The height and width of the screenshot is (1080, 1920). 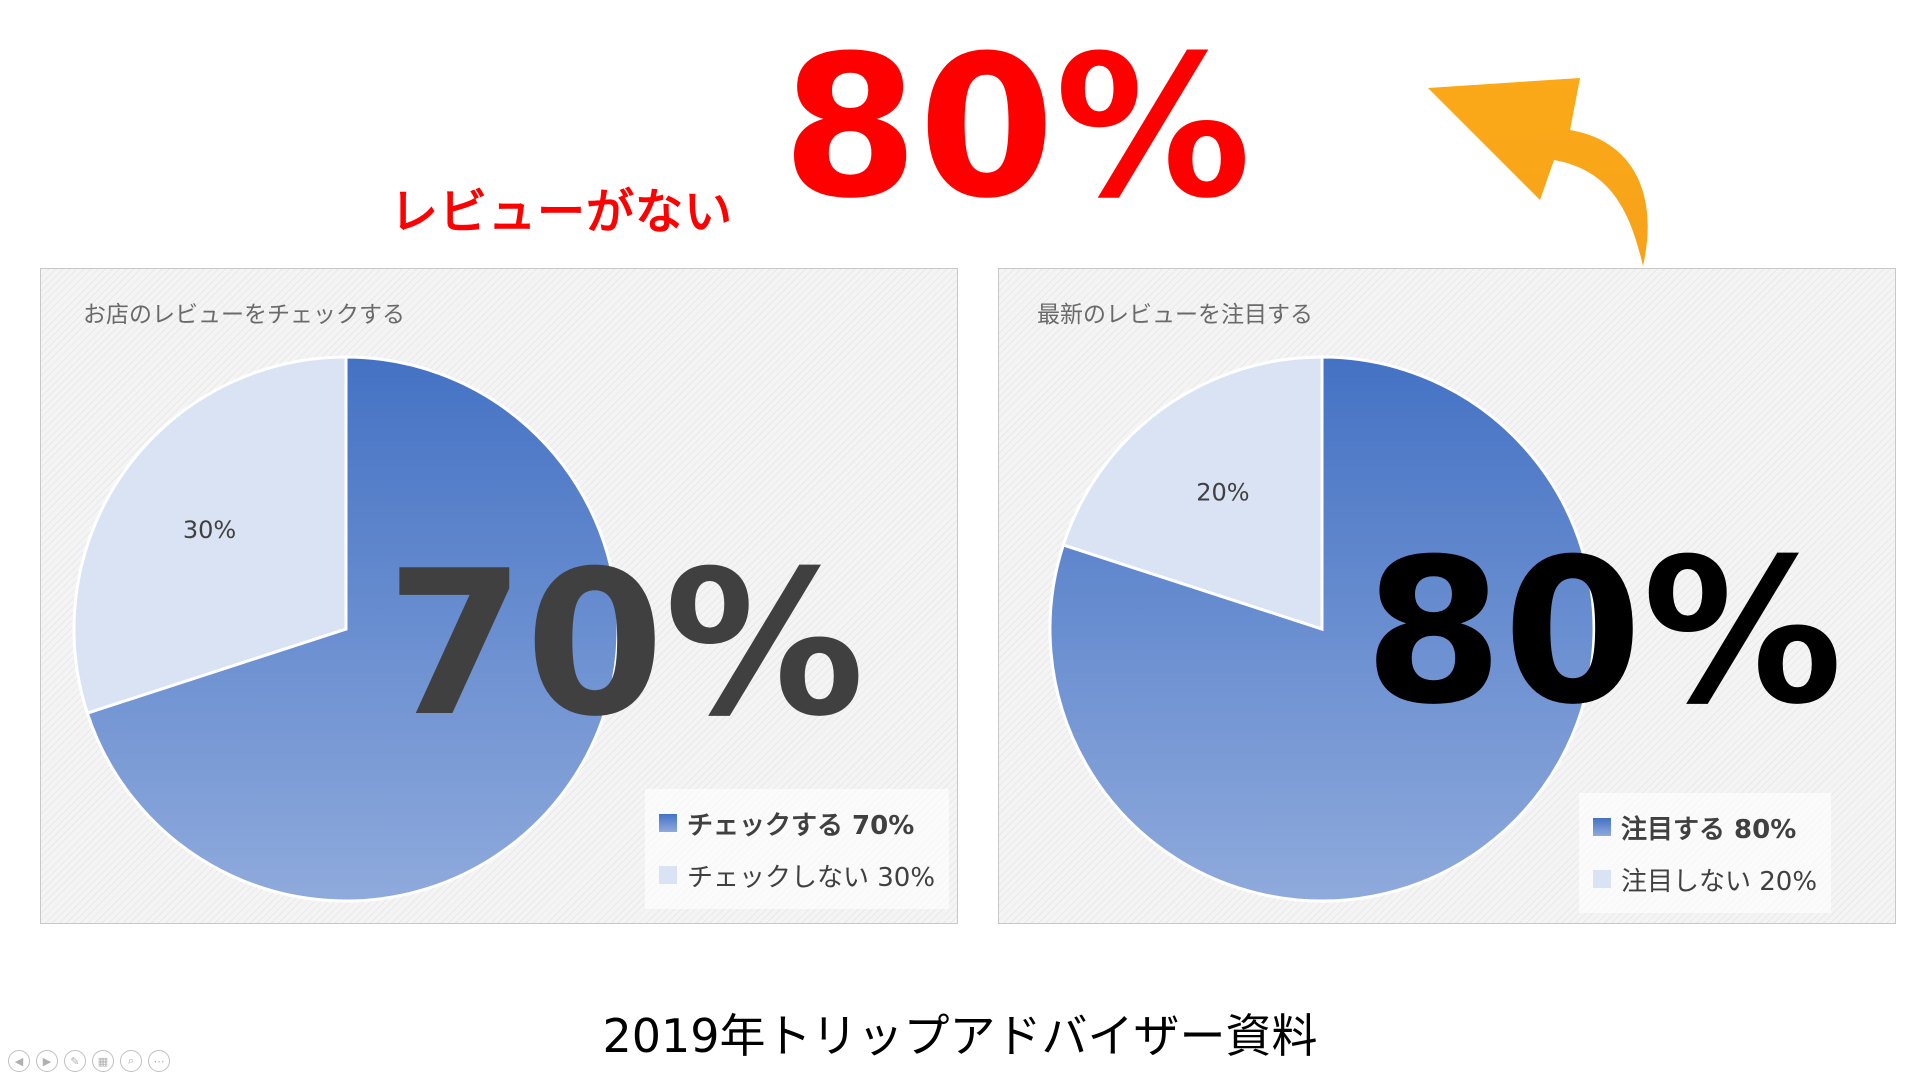 I want to click on pie-data-label: 20%, so click(x=1222, y=493).